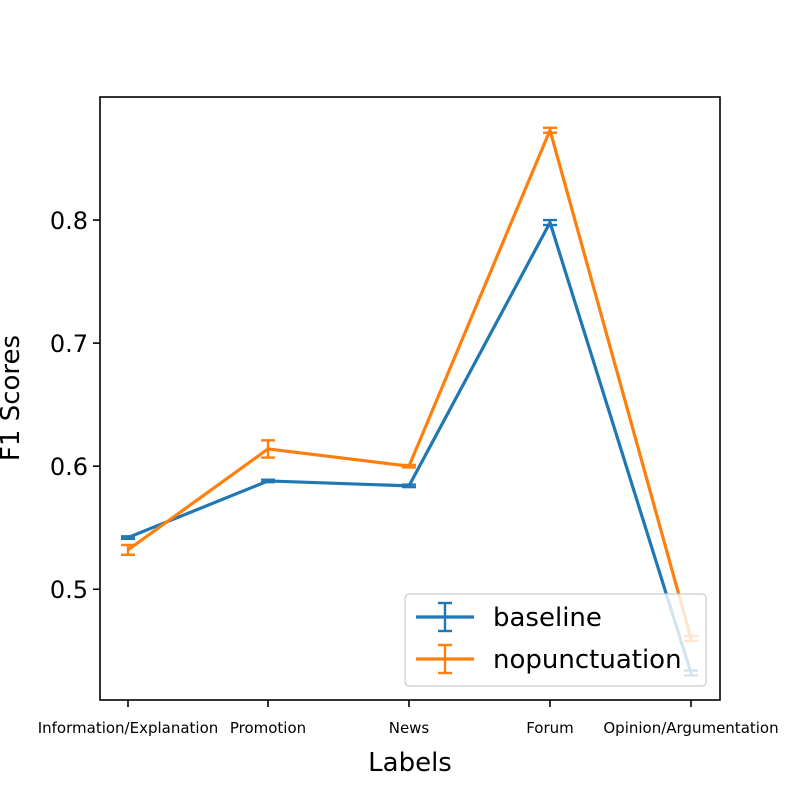 This screenshot has width=800, height=800. I want to click on legend-item: baseline, so click(509, 617).